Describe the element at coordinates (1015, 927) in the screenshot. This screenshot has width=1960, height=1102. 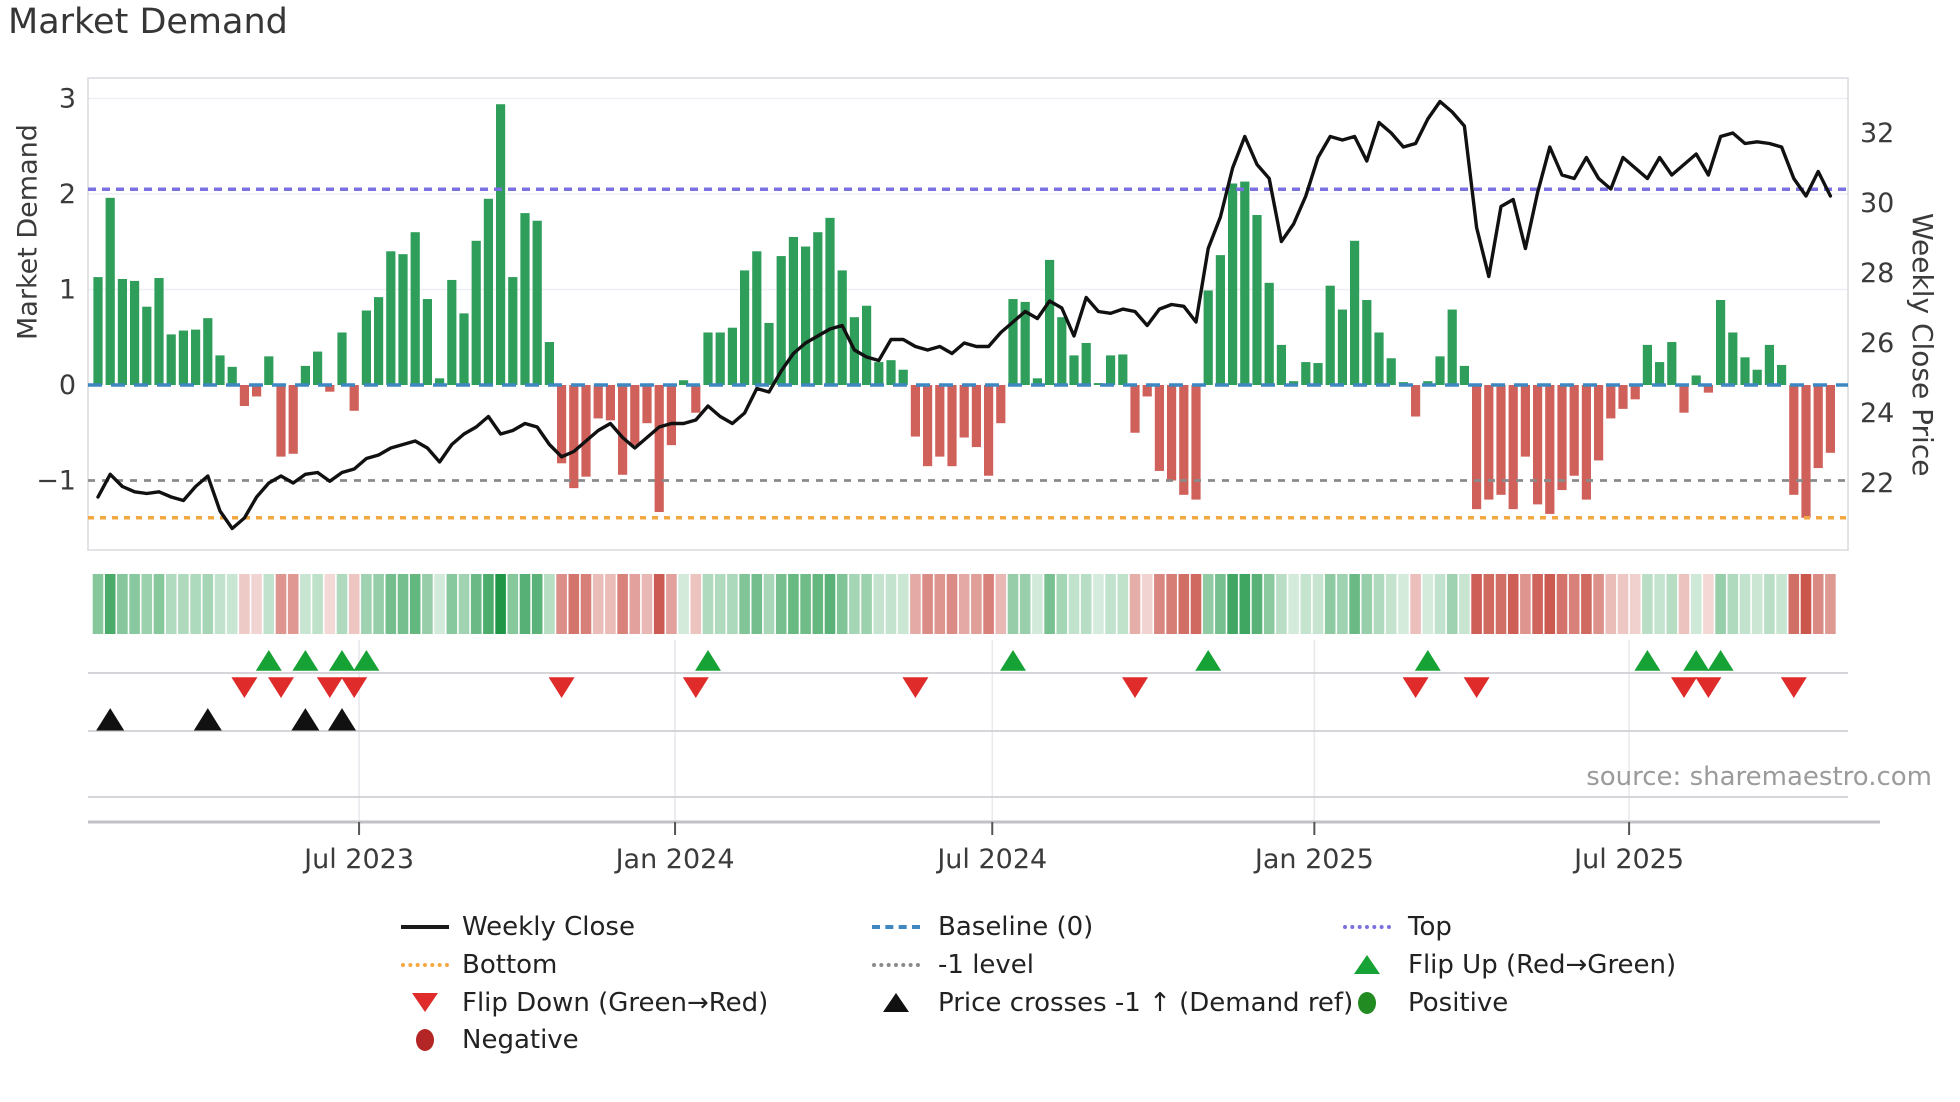
I see `legend-item: Baseline (0)` at that location.